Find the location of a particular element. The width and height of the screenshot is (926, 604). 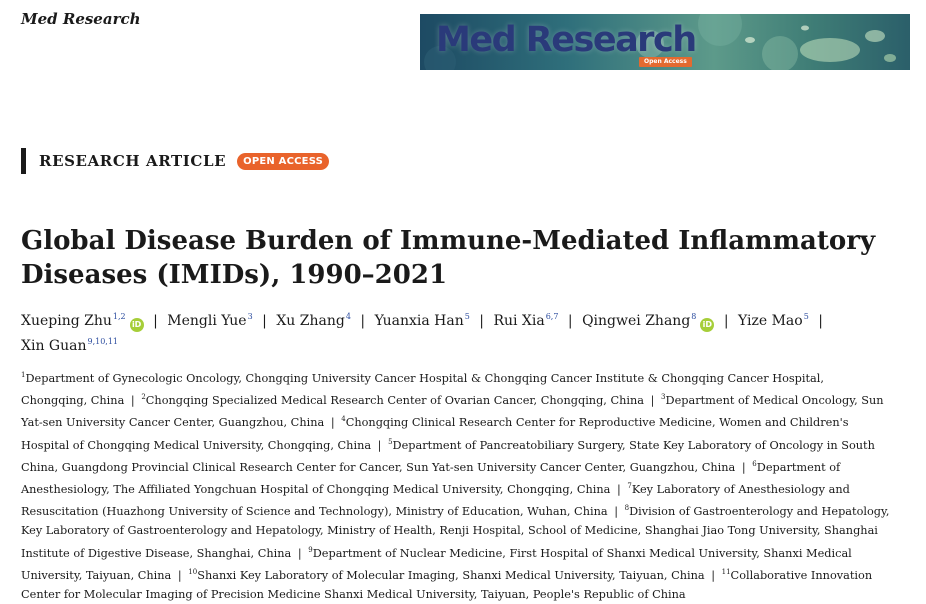

author-name-text: Xu Zhang is located at coordinates (310, 321).